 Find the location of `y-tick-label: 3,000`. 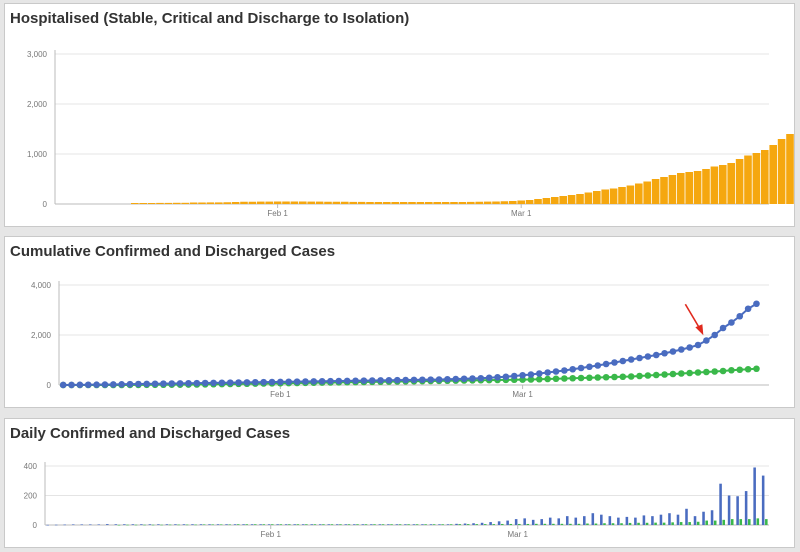

y-tick-label: 3,000 is located at coordinates (37, 54).